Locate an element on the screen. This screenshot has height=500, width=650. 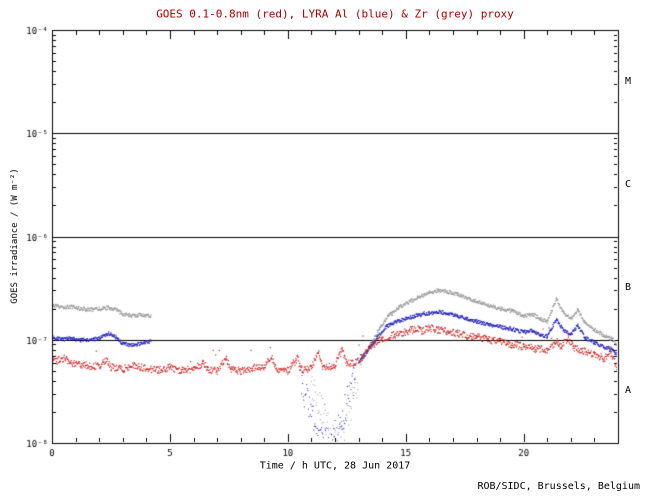
flare-class-label-b: B is located at coordinates (628, 287).